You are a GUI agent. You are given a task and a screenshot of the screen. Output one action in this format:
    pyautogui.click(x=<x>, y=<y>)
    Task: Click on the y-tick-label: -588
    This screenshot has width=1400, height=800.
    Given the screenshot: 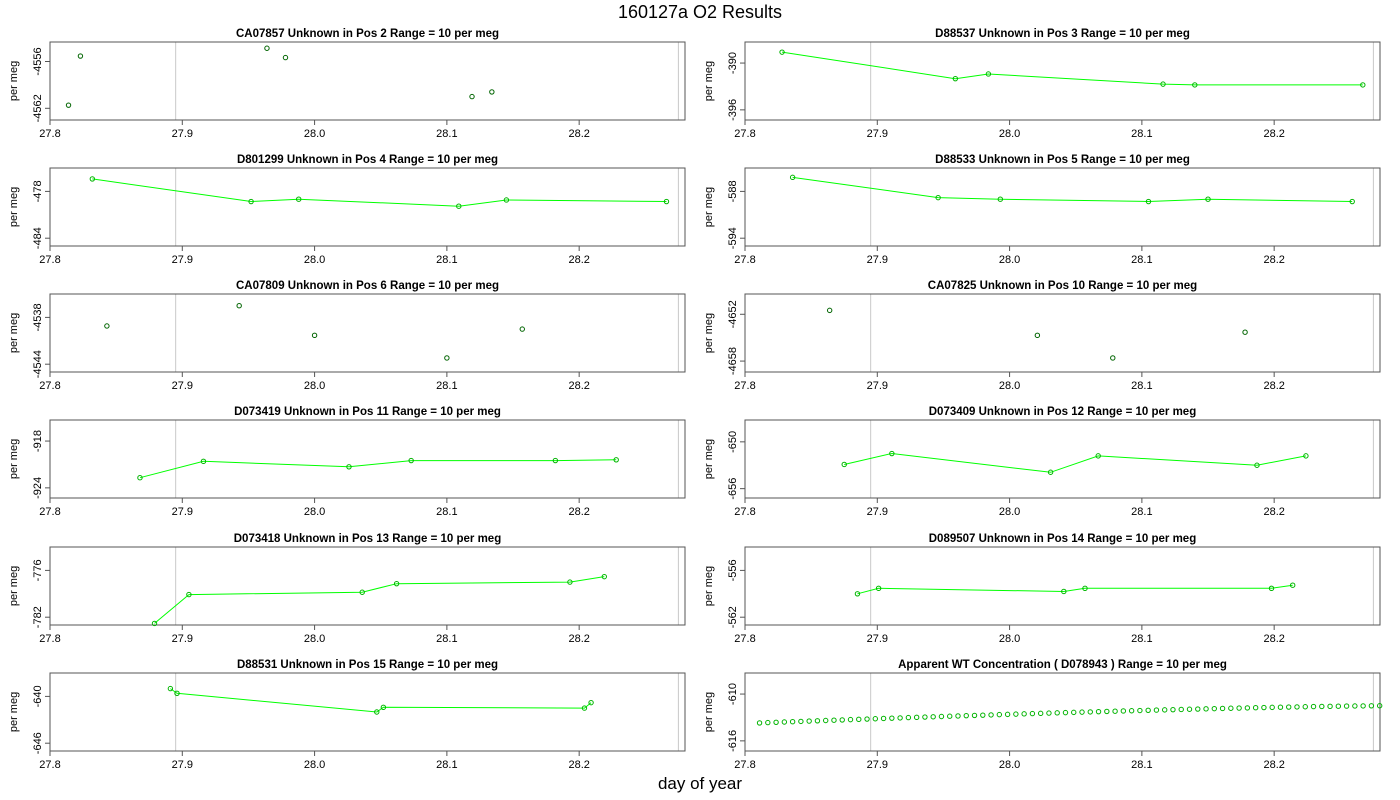 What is the action you would take?
    pyautogui.click(x=733, y=191)
    